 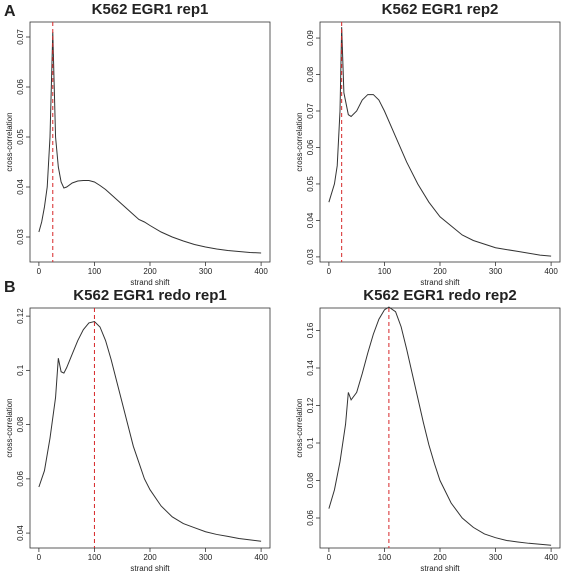 What do you see at coordinates (10, 11) in the screenshot?
I see `panel-label: A` at bounding box center [10, 11].